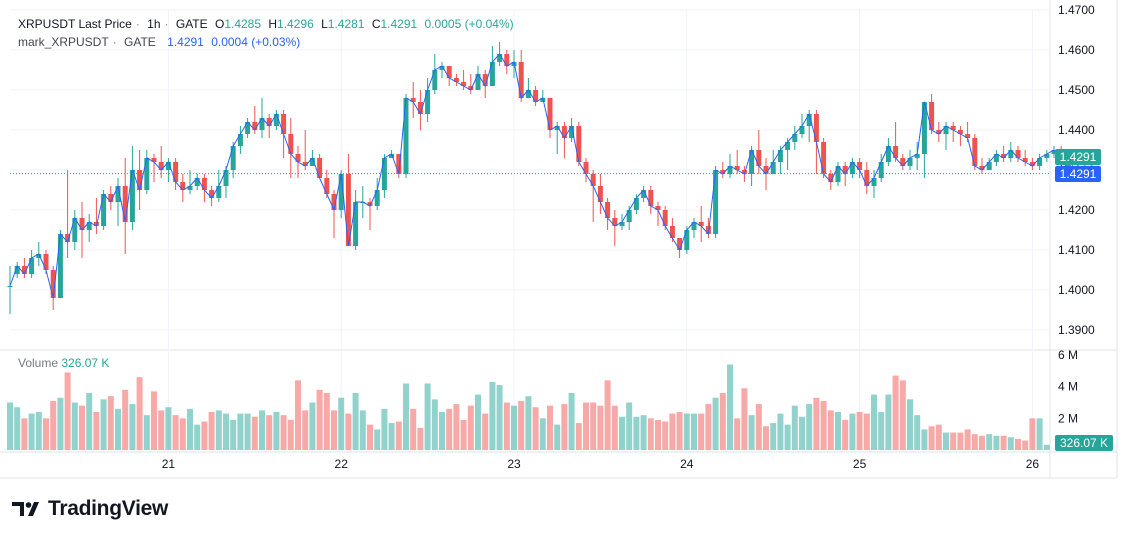 This screenshot has width=1127, height=539. Describe the element at coordinates (514, 464) in the screenshot. I see `time-tick-label: 23` at that location.